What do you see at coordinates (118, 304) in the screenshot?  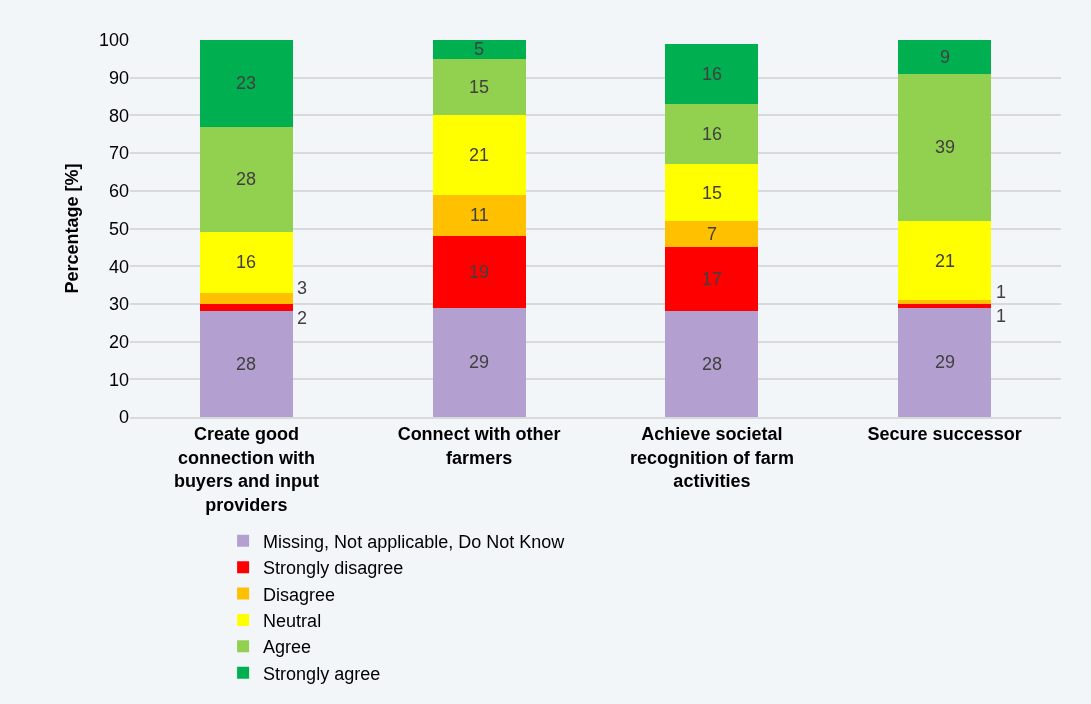 I see `y-tick-label: 30` at bounding box center [118, 304].